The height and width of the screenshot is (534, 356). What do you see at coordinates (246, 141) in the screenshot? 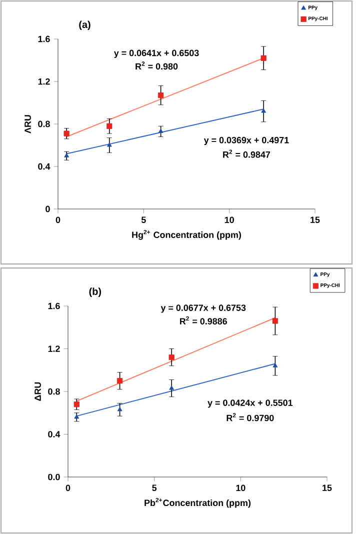
I see `annotation: y = 0.0369x + 0.4971` at bounding box center [246, 141].